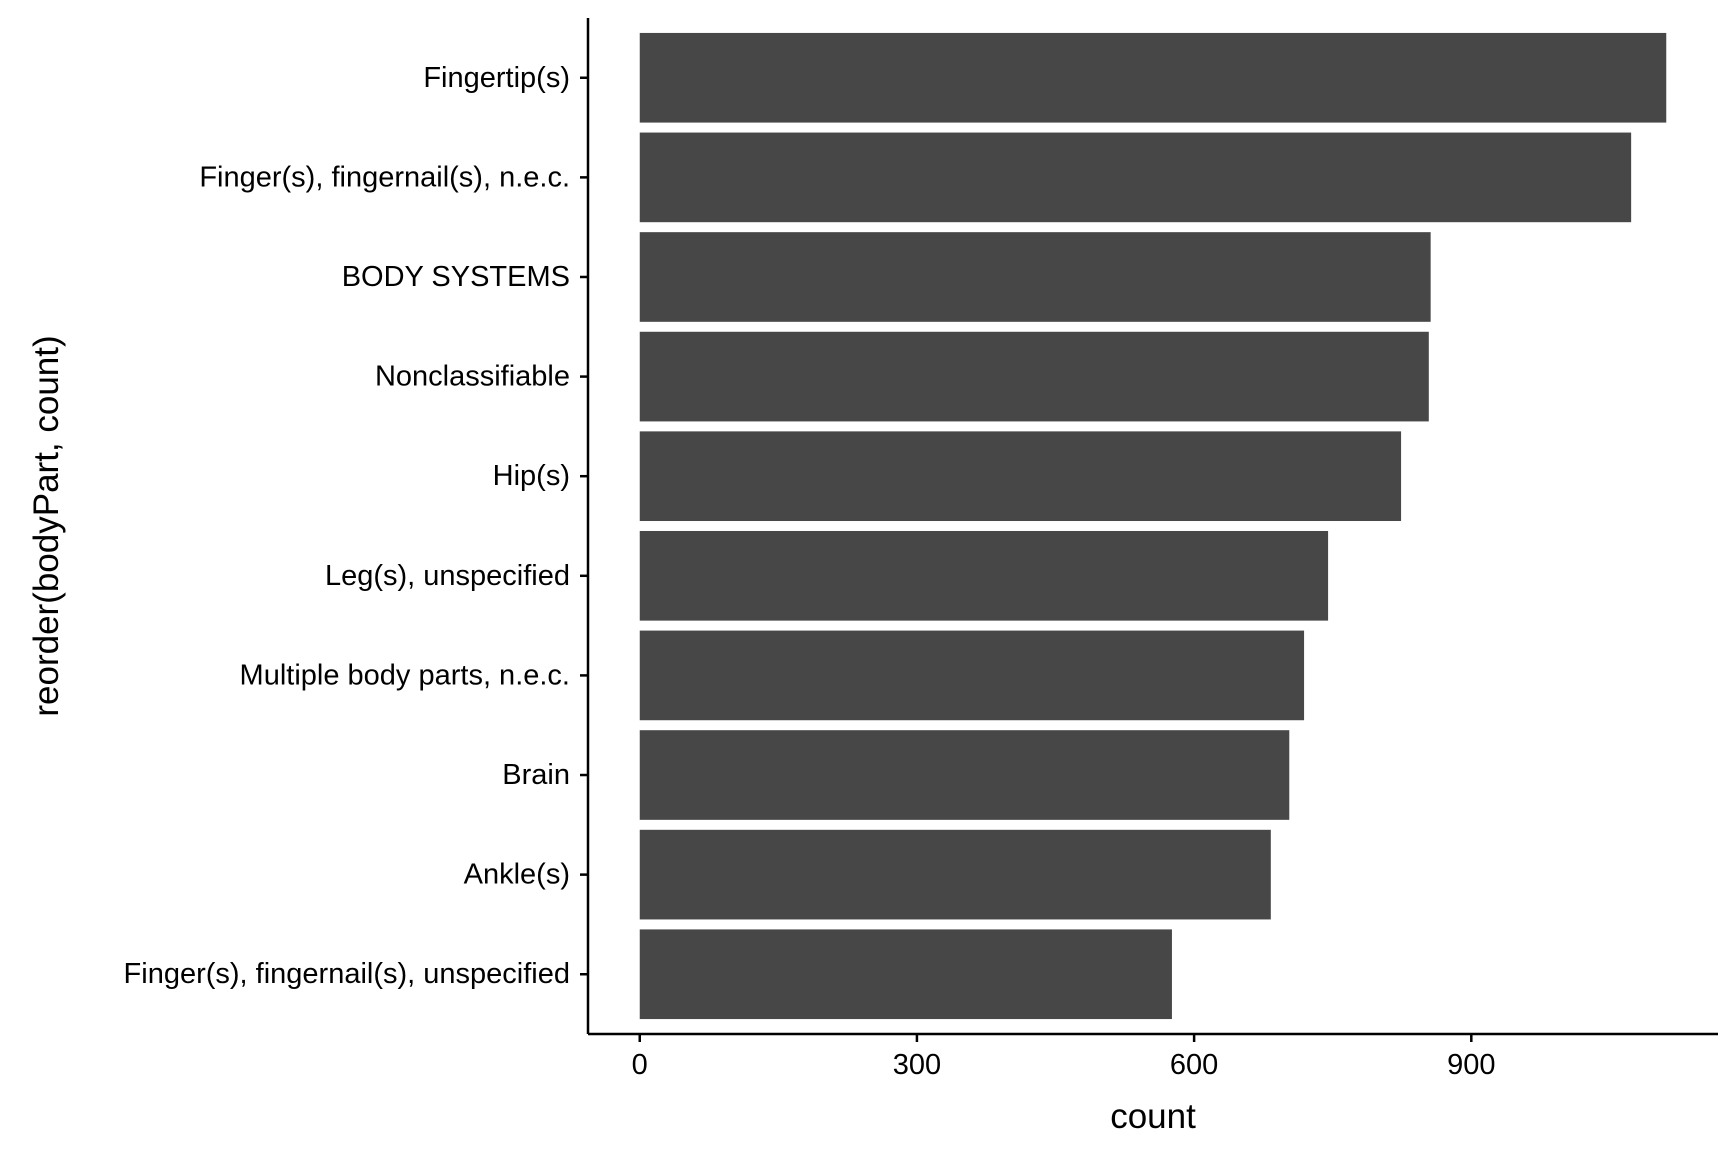 This screenshot has height=1152, width=1728. I want to click on x-tick-label: 900, so click(1471, 1065).